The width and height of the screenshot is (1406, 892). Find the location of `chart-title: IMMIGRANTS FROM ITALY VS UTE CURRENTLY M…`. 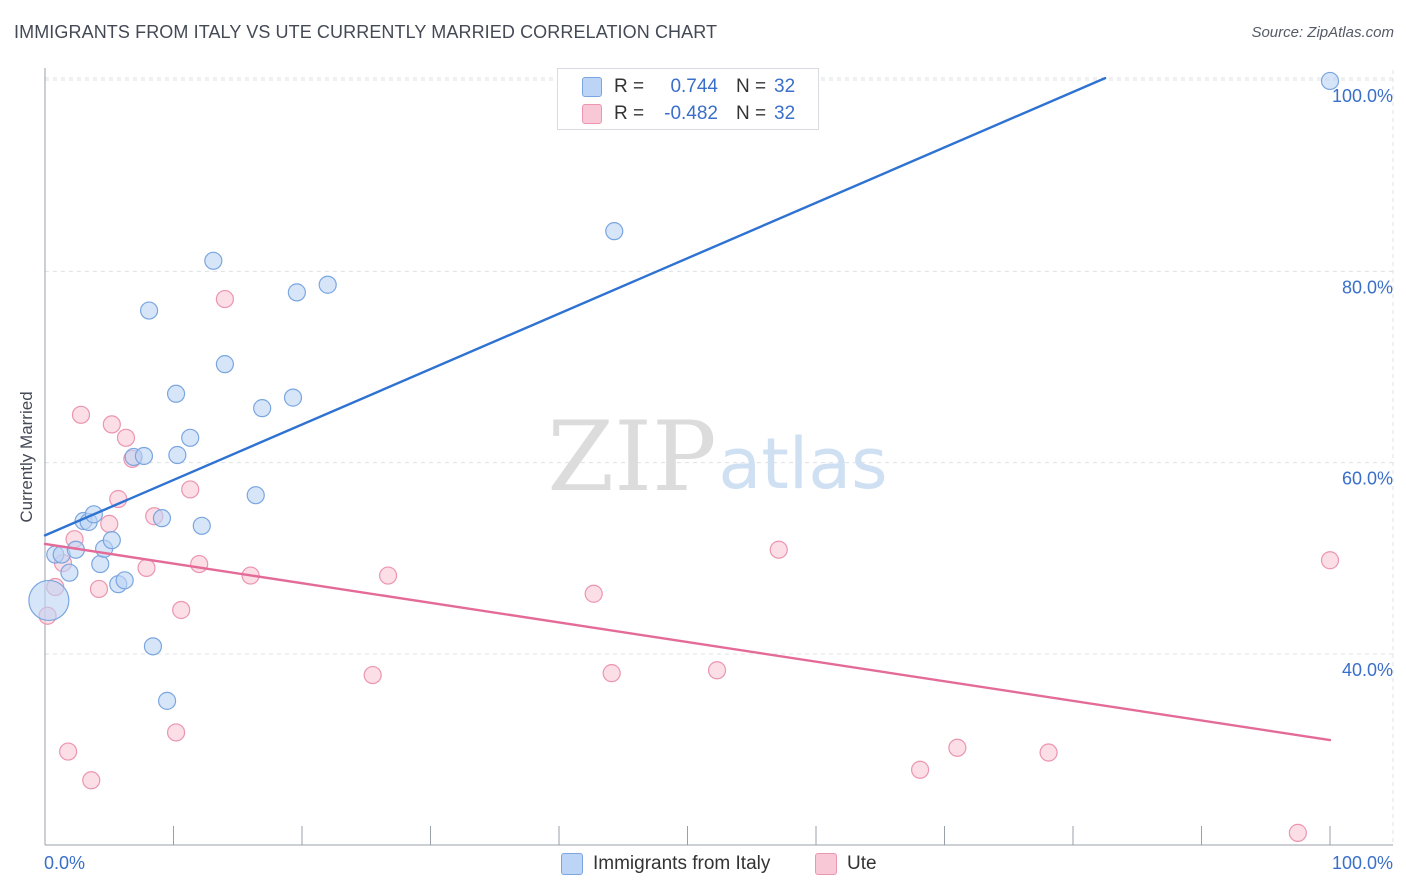

chart-title: IMMIGRANTS FROM ITALY VS UTE CURRENTLY M… is located at coordinates (366, 32).